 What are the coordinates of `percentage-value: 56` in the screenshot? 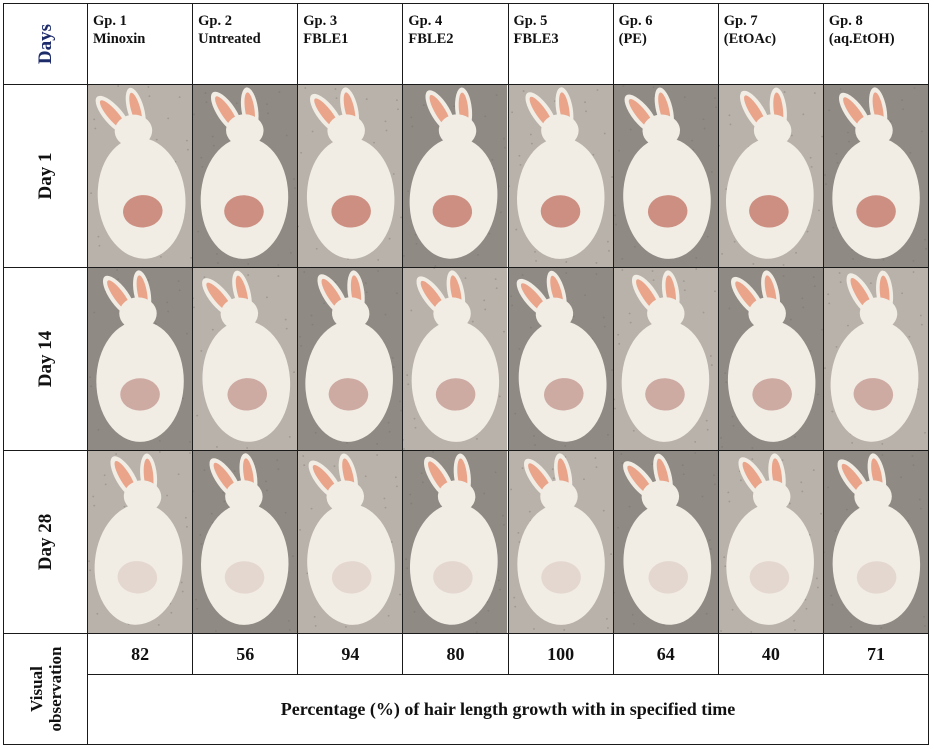 It's located at (245, 654).